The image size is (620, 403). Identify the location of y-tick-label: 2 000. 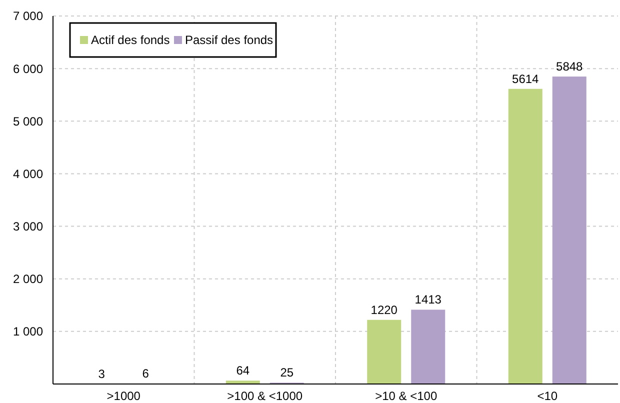
(28, 279).